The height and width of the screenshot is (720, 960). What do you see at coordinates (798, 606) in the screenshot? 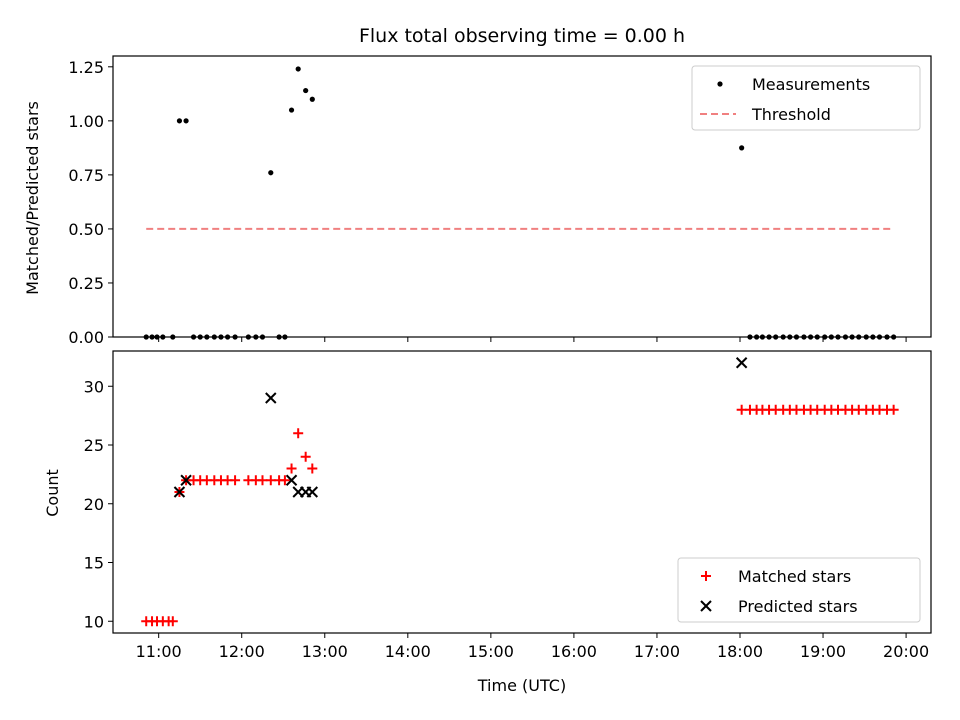
I see `legend-label: Predicted stars` at bounding box center [798, 606].